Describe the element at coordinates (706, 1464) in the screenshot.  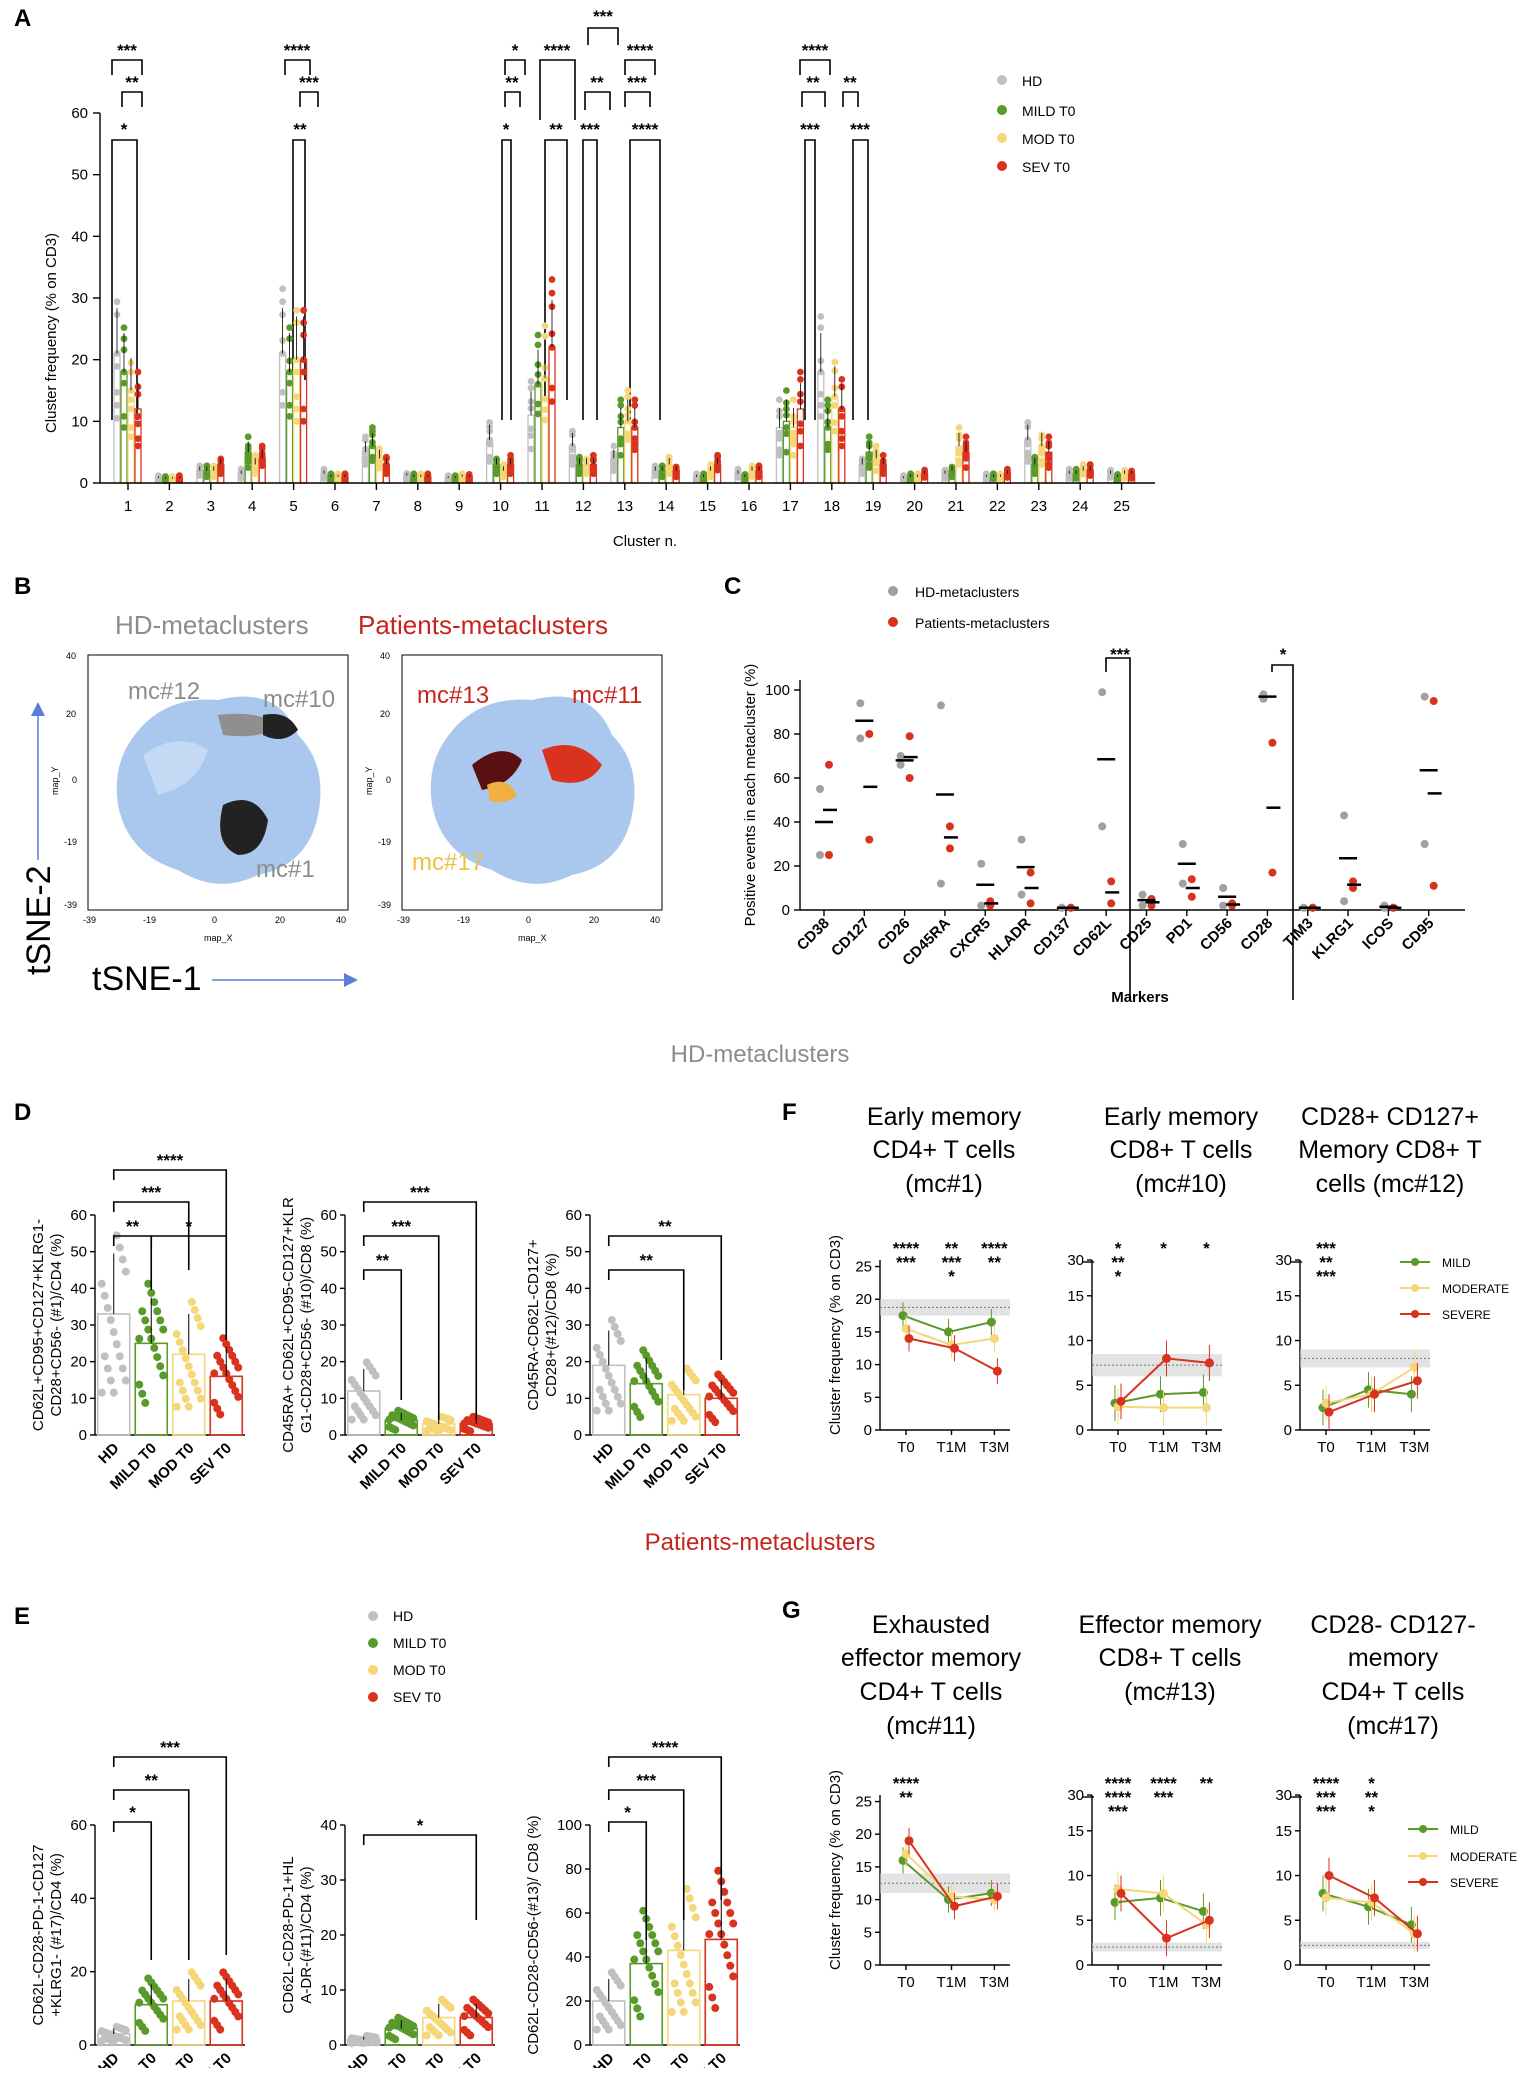
I see `group-label: SEV T0` at that location.